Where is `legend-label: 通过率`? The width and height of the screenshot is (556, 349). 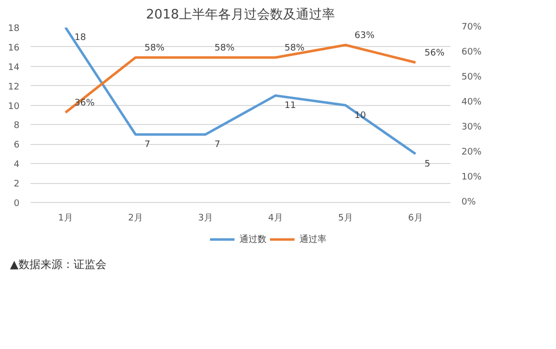
legend-label: 通过率 is located at coordinates (313, 240).